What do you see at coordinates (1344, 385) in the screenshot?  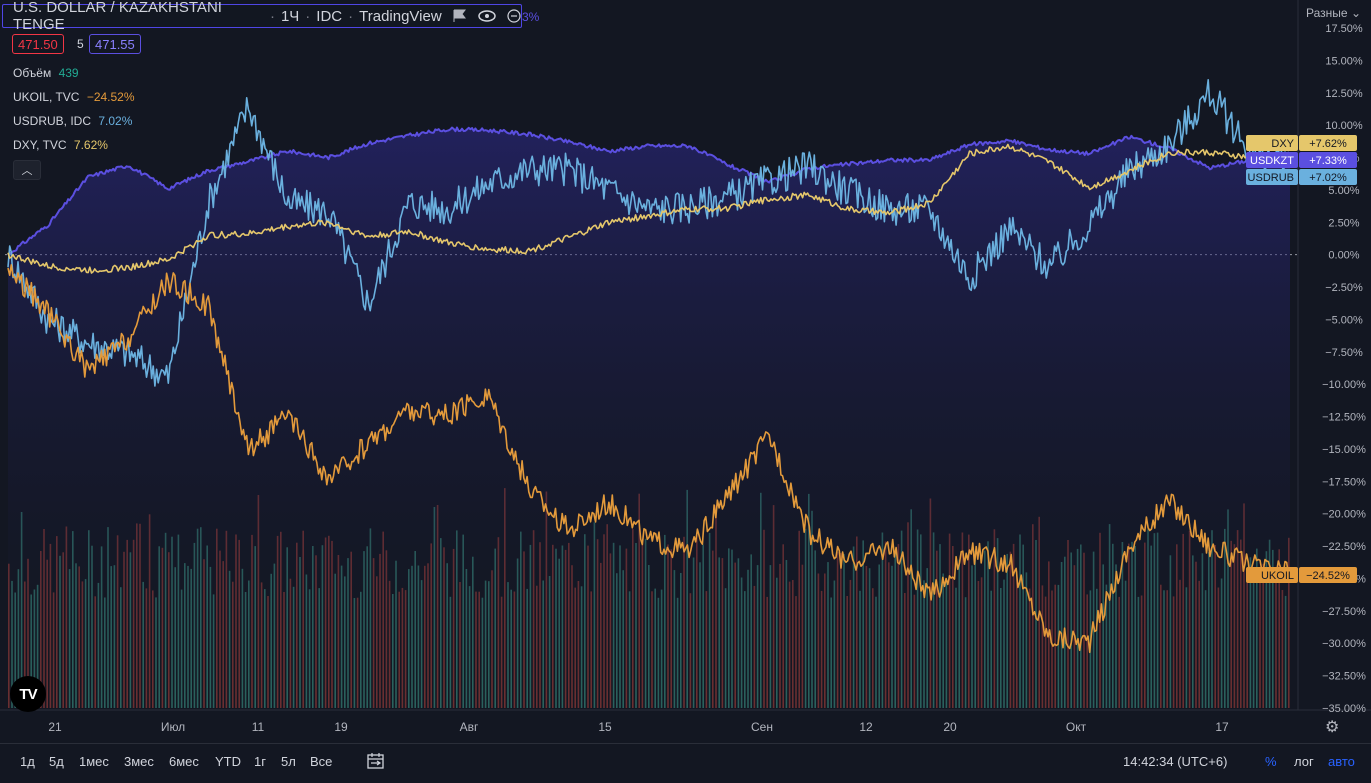 I see `y-tick-label: −10.00%` at bounding box center [1344, 385].